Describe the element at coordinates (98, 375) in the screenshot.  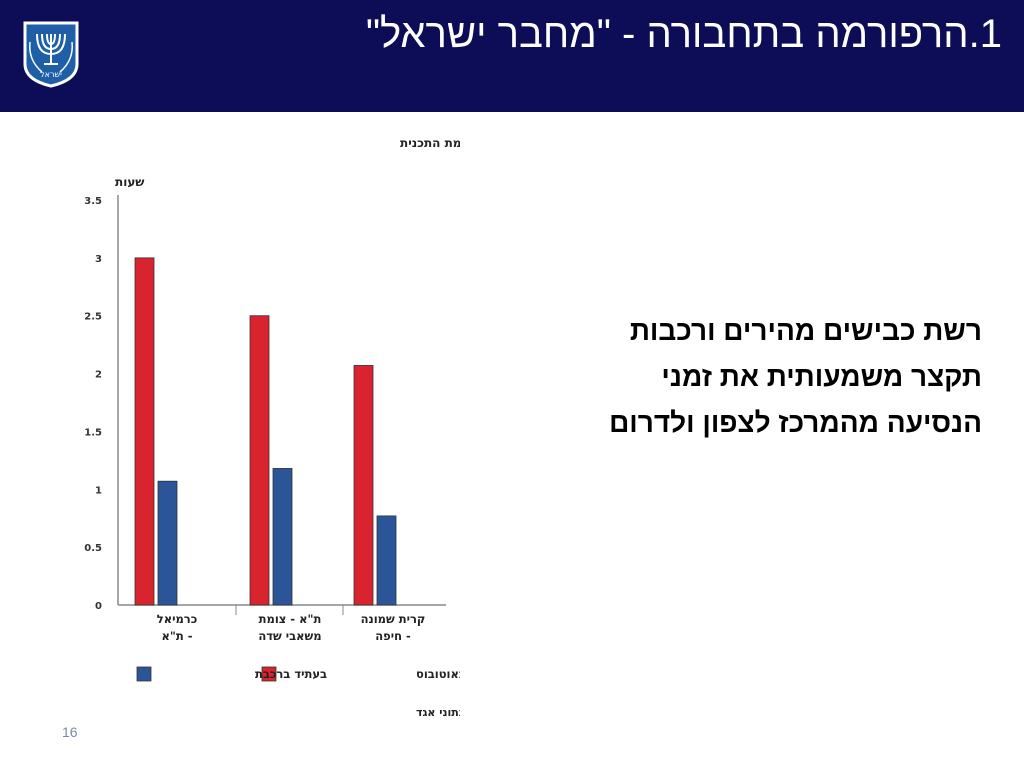
I see `y-tick-label: 2` at that location.